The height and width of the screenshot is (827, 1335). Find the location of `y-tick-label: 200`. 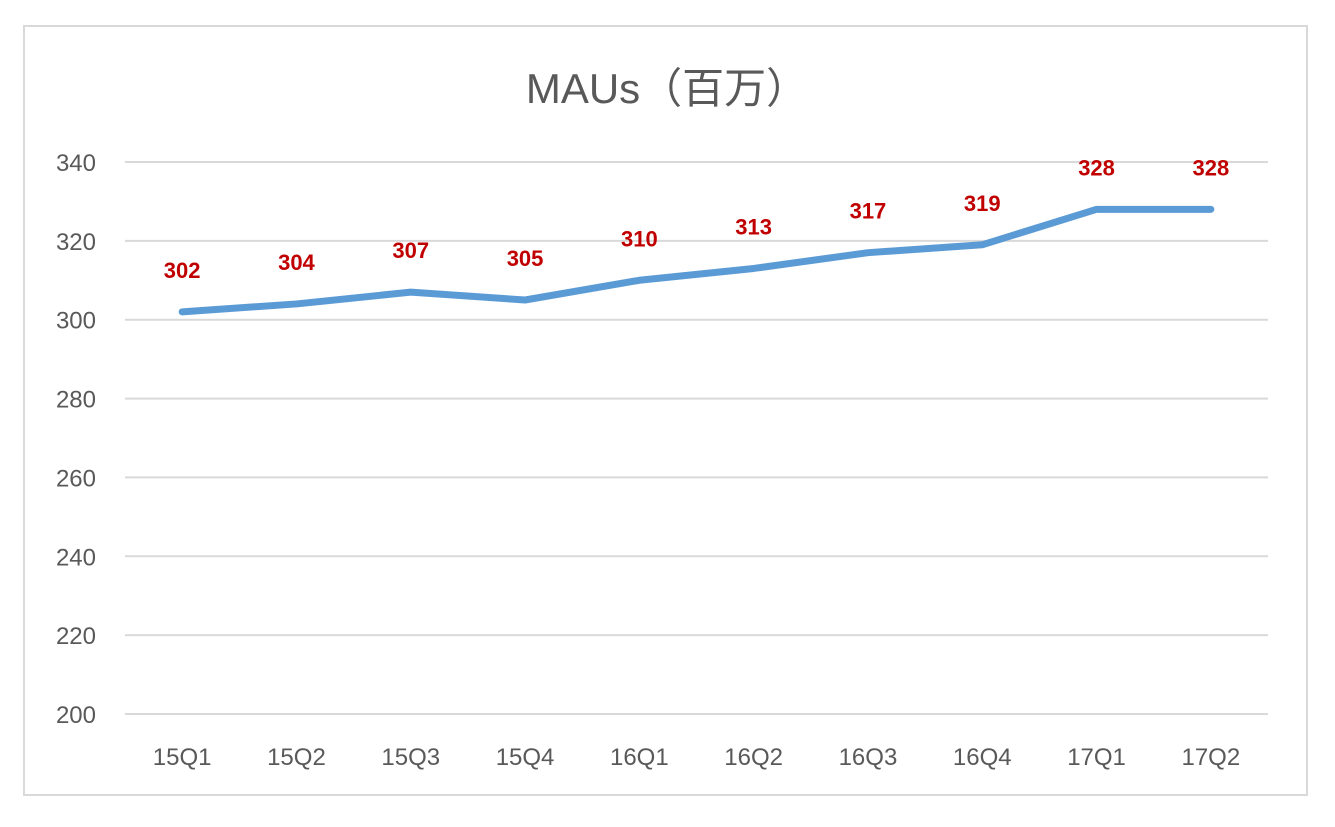

y-tick-label: 200 is located at coordinates (76, 715).